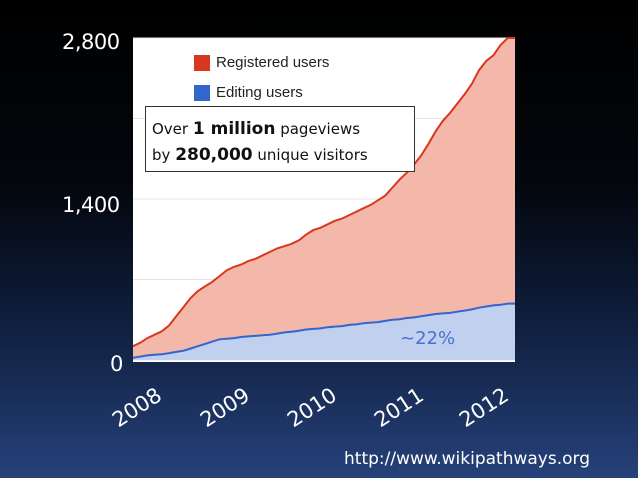  I want to click on y-tick-label: 1,400, so click(91, 205).